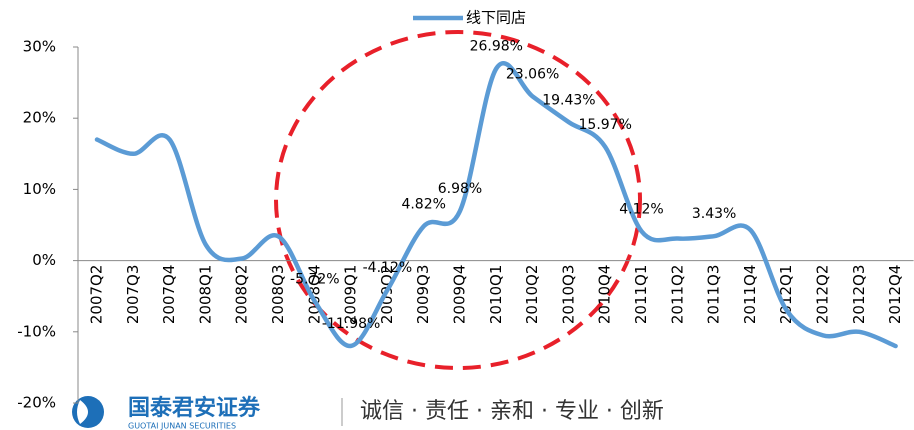 This screenshot has height=430, width=914. I want to click on data-label: 15.97%, so click(605, 125).